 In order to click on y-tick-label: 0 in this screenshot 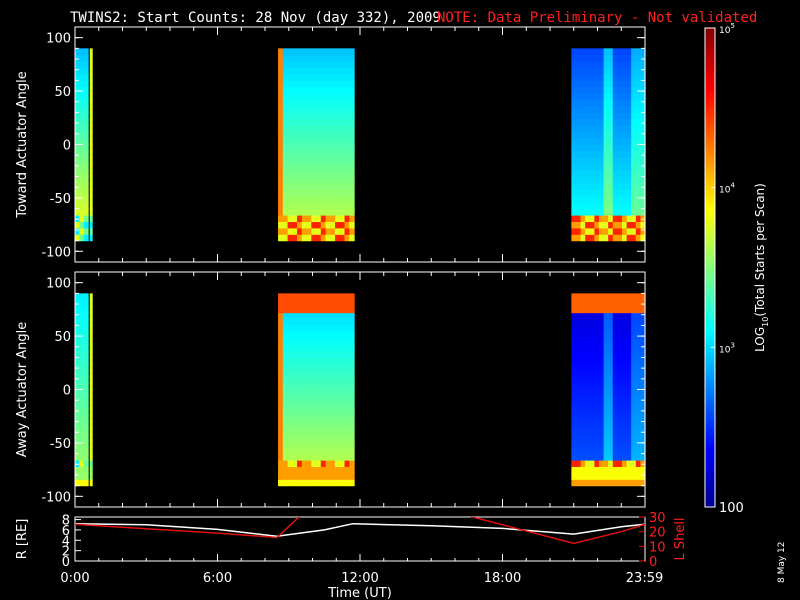, I will do `click(67, 391)`.